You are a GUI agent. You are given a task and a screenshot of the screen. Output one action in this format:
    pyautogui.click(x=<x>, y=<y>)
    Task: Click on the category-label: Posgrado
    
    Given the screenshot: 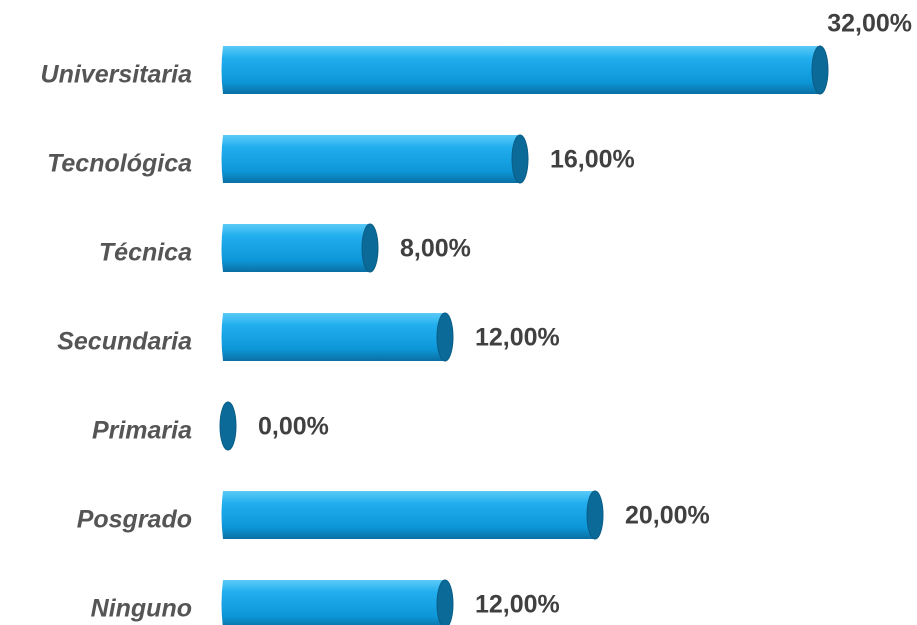 What is the action you would take?
    pyautogui.click(x=134, y=520)
    